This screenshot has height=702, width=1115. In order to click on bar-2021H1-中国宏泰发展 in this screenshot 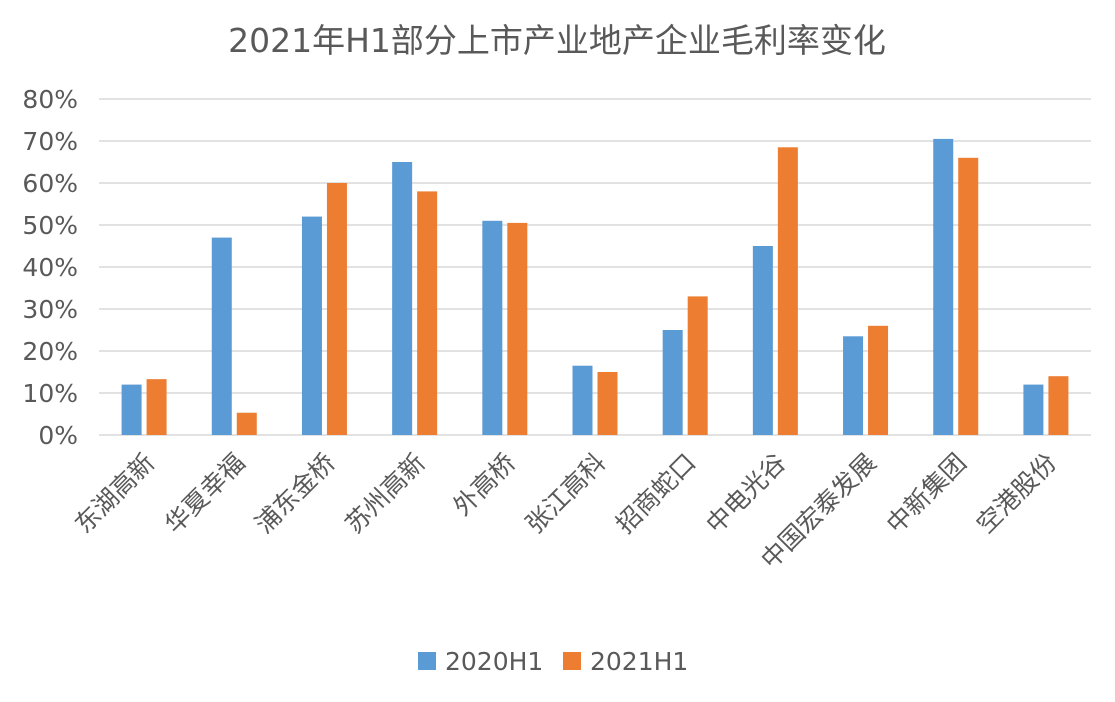, I will do `click(878, 380)`.